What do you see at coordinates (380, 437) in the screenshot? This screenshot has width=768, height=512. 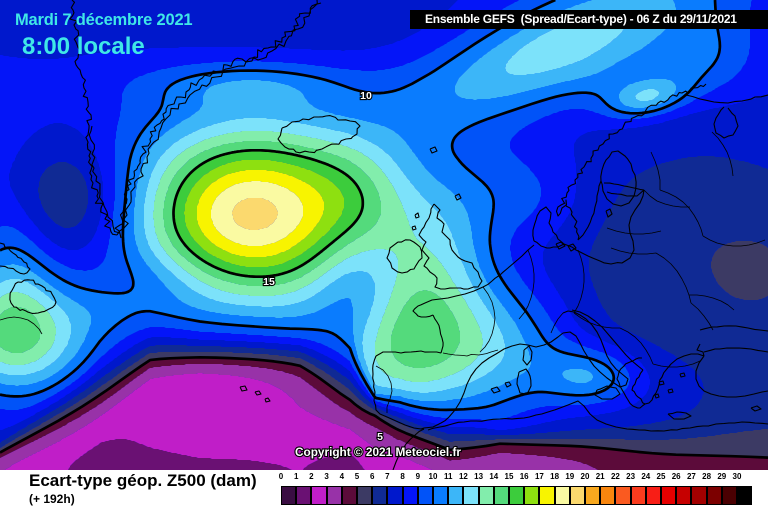 I see `svg-text: 5` at bounding box center [380, 437].